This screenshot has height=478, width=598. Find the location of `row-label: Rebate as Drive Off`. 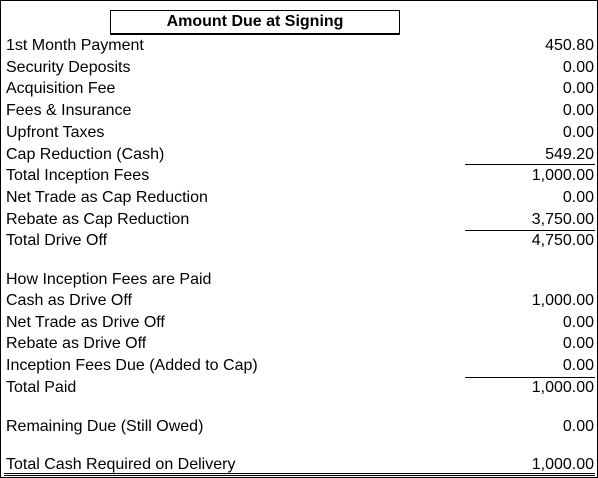

row-label: Rebate as Drive Off is located at coordinates (76, 344).